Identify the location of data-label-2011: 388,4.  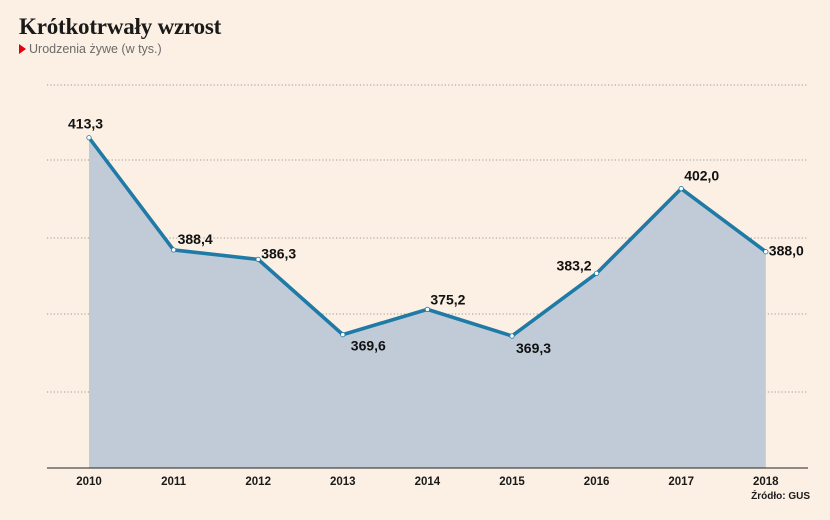
(195, 239).